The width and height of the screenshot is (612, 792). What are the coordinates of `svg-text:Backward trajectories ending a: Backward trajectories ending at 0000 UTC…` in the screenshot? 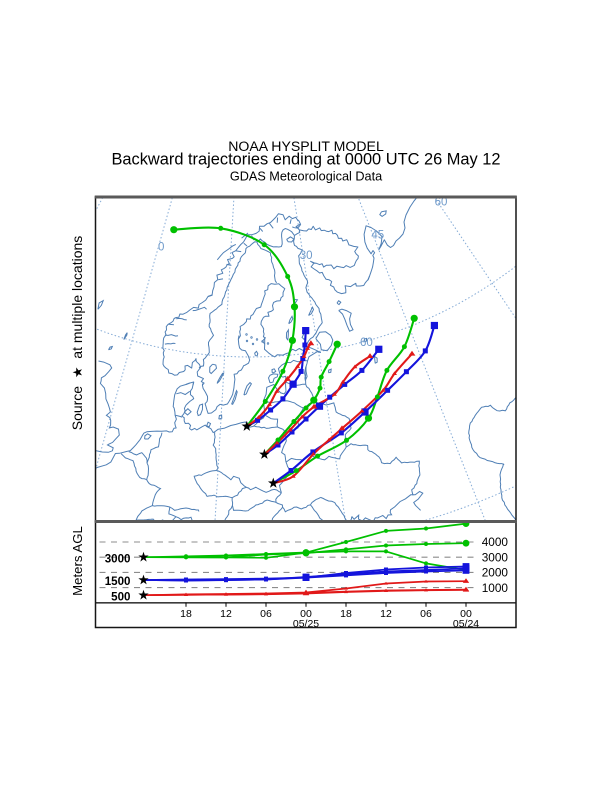 It's located at (305, 160).